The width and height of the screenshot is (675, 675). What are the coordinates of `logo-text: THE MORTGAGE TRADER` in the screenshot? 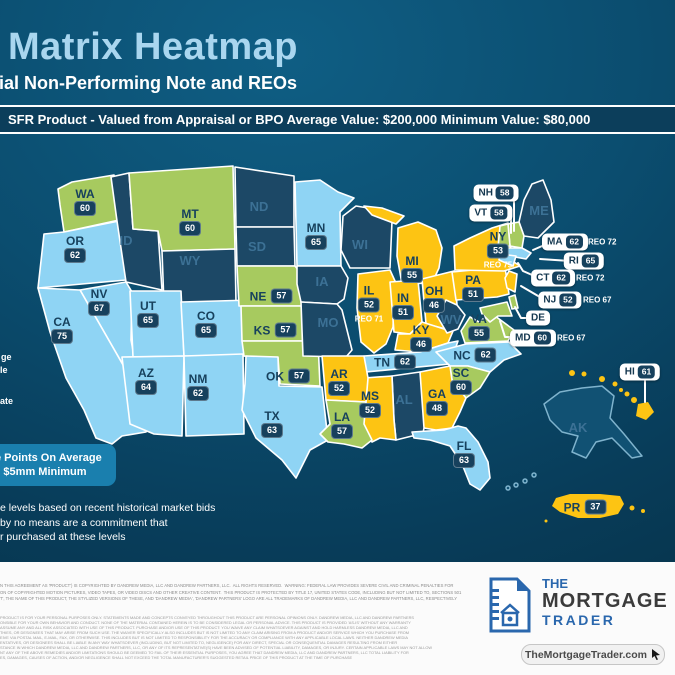 It's located at (605, 602).